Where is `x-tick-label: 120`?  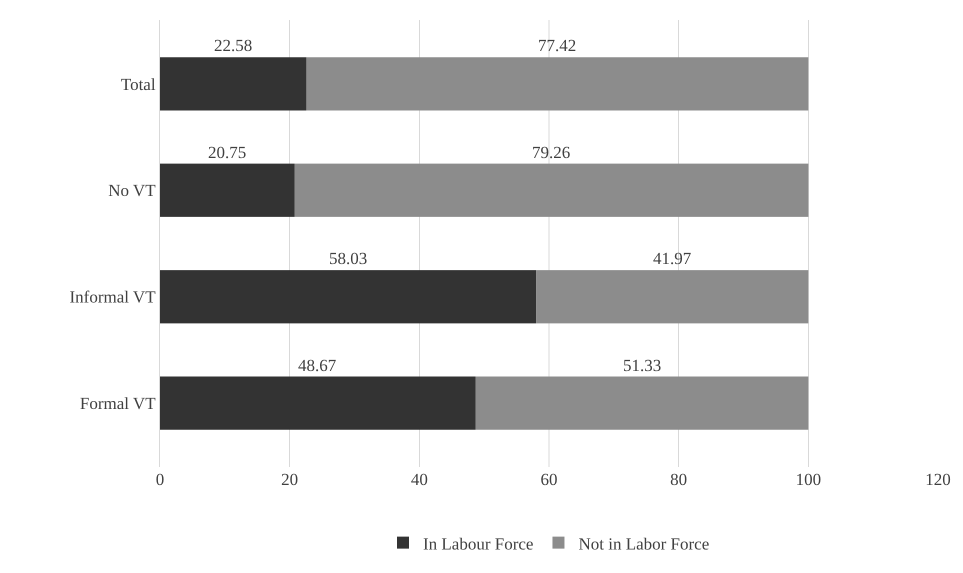
x-tick-label: 120 is located at coordinates (938, 479).